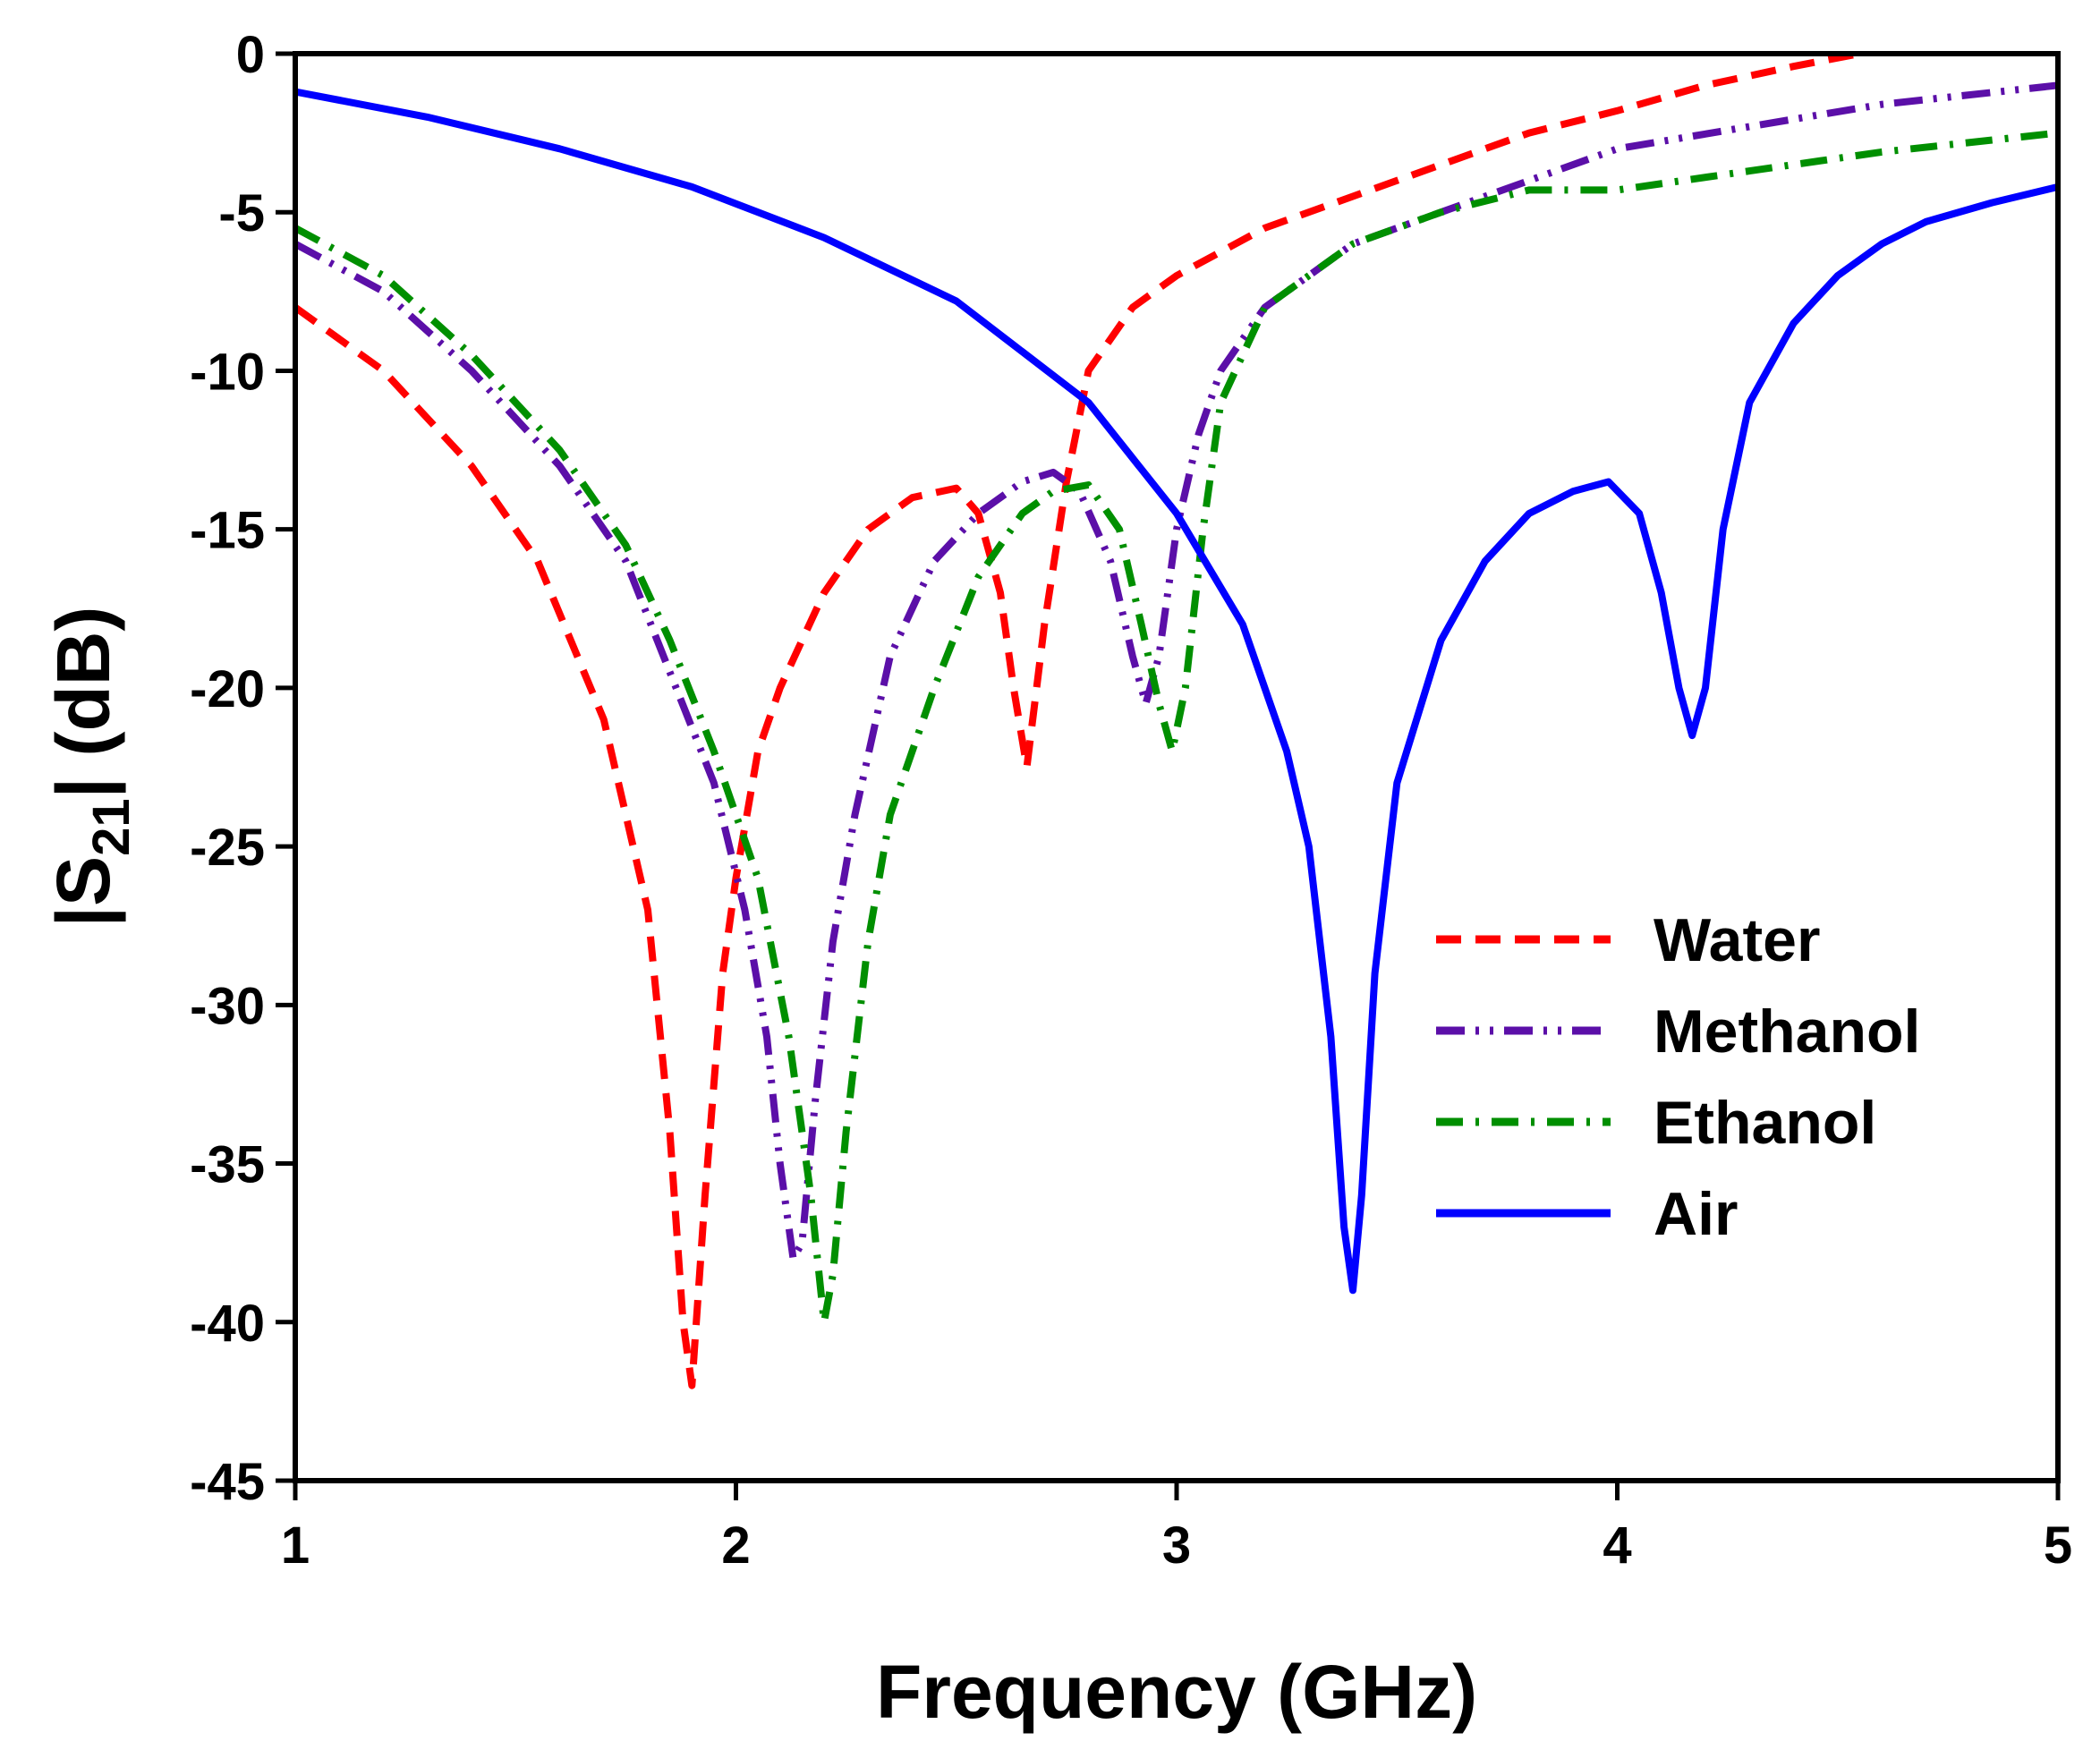  What do you see at coordinates (1678, 1077) in the screenshot?
I see `legend: Water Methanol Ethanol Air` at bounding box center [1678, 1077].